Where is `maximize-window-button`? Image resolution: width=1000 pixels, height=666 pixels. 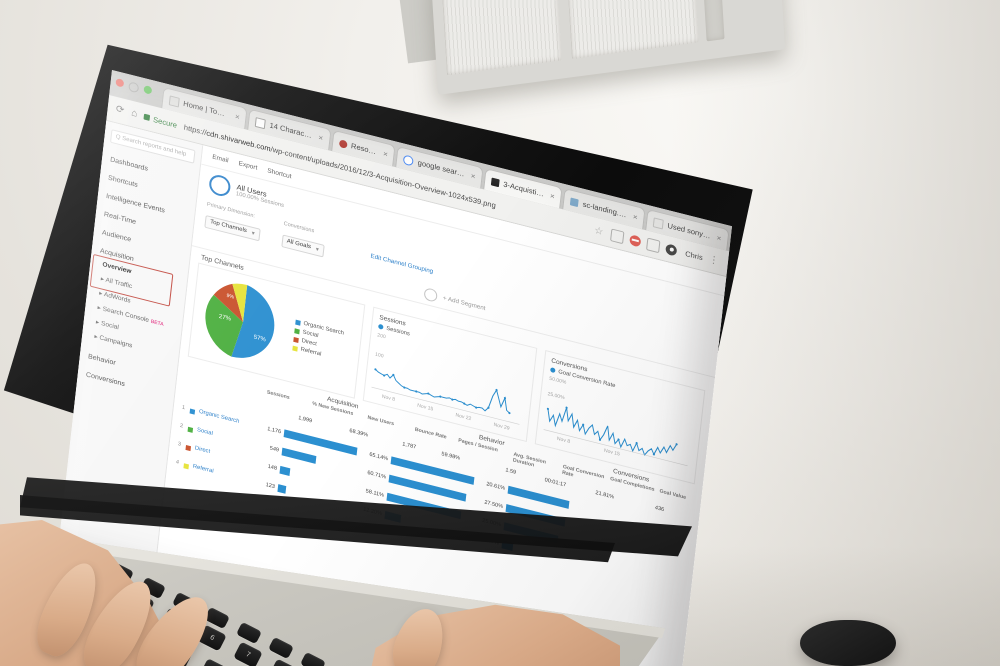 maximize-window-button is located at coordinates (148, 90).